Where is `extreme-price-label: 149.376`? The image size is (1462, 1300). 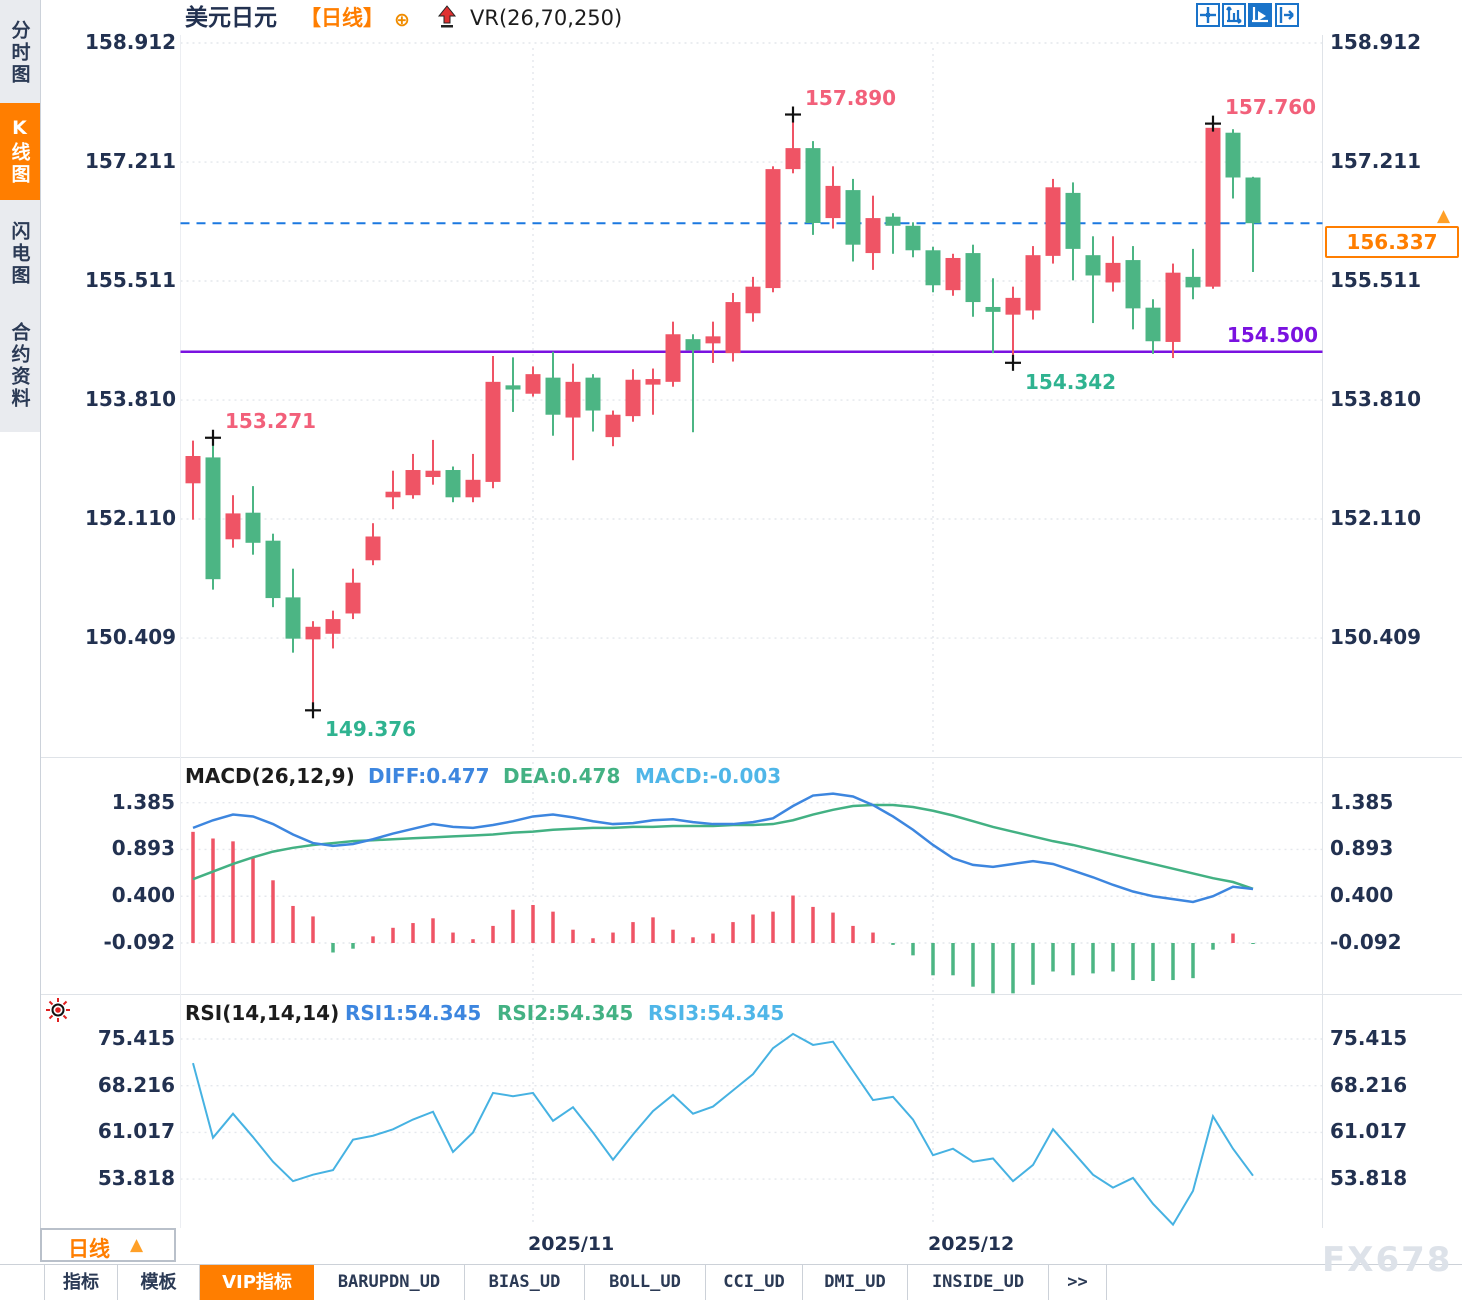 extreme-price-label: 149.376 is located at coordinates (371, 729).